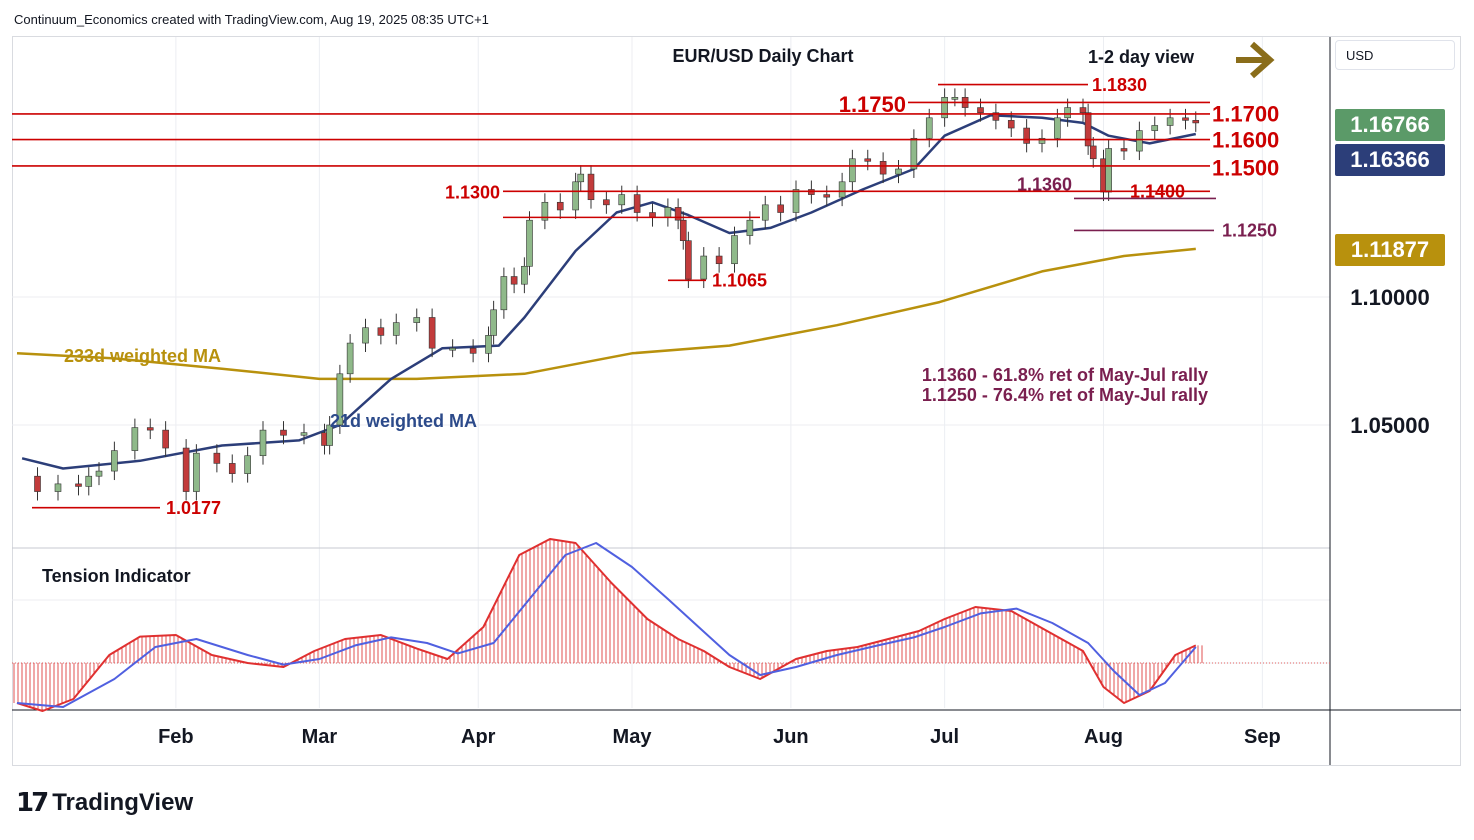 Image resolution: width=1474 pixels, height=840 pixels. Describe the element at coordinates (606, 314) in the screenshot. I see `ma233-path` at that location.